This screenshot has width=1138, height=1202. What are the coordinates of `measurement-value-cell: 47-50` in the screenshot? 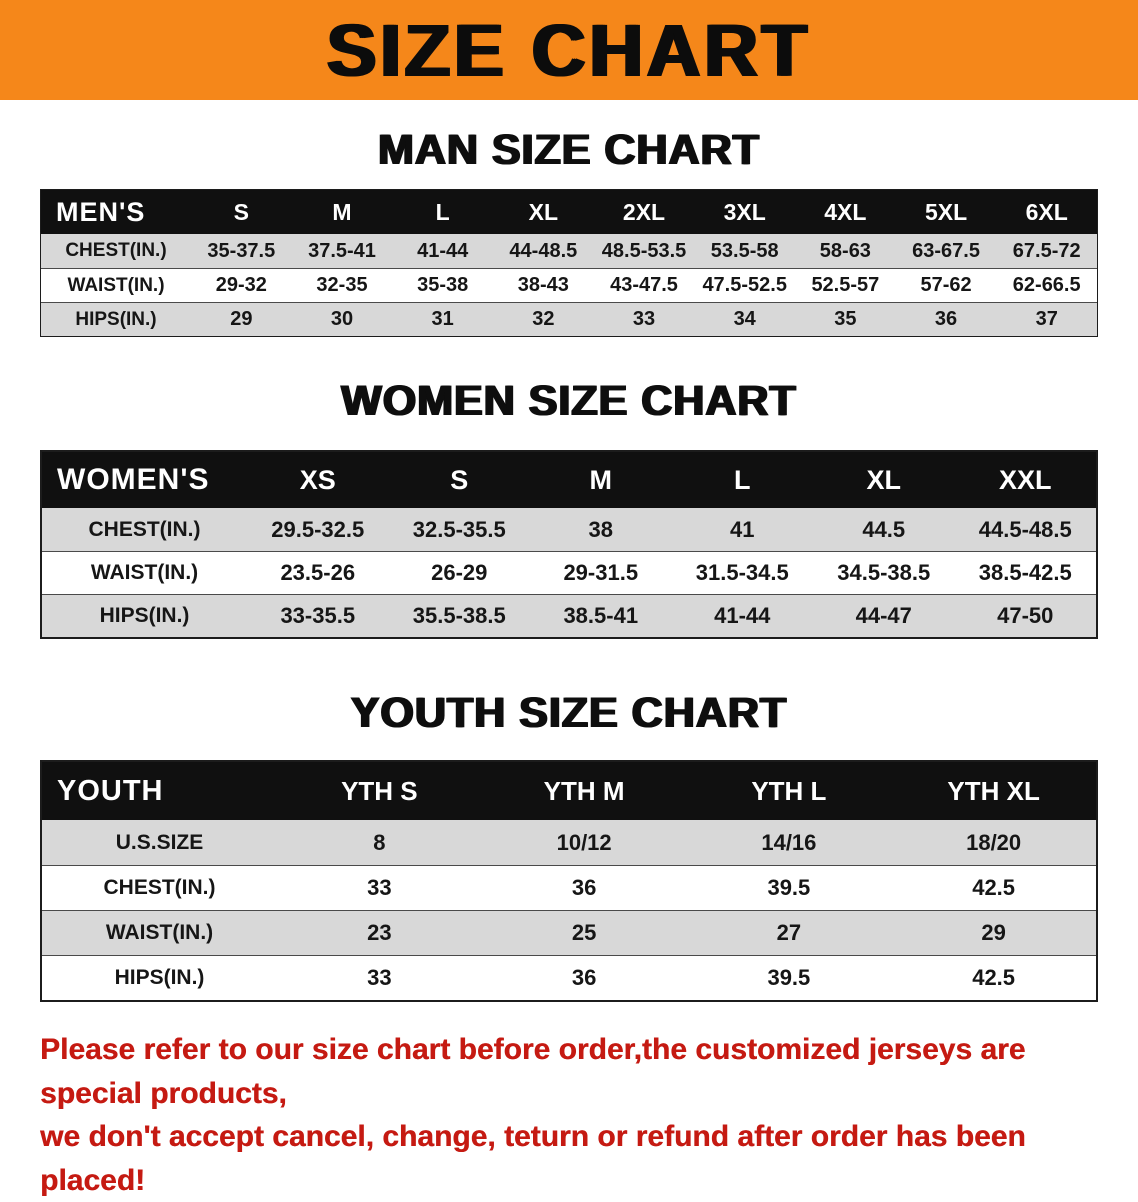 It's located at (1025, 615).